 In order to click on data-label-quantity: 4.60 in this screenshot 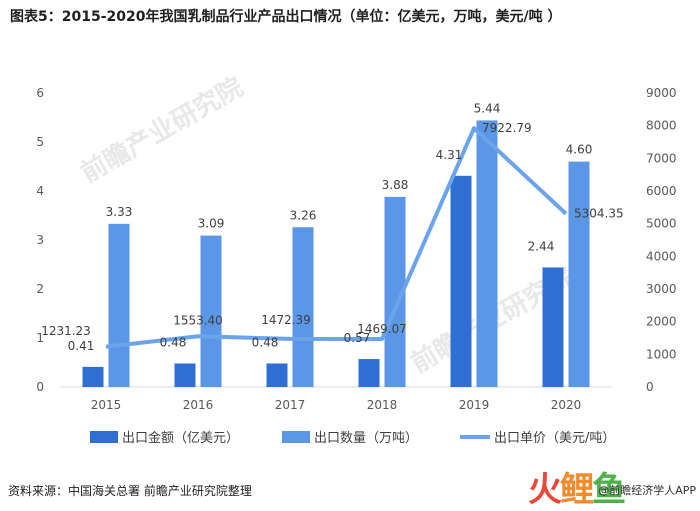, I will do `click(579, 150)`.